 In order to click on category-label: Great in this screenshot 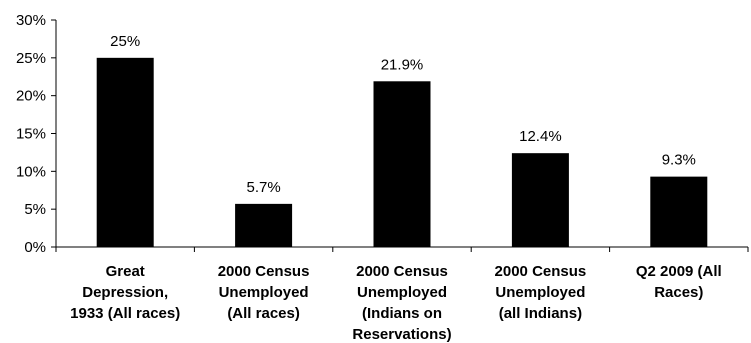, I will do `click(125, 271)`.